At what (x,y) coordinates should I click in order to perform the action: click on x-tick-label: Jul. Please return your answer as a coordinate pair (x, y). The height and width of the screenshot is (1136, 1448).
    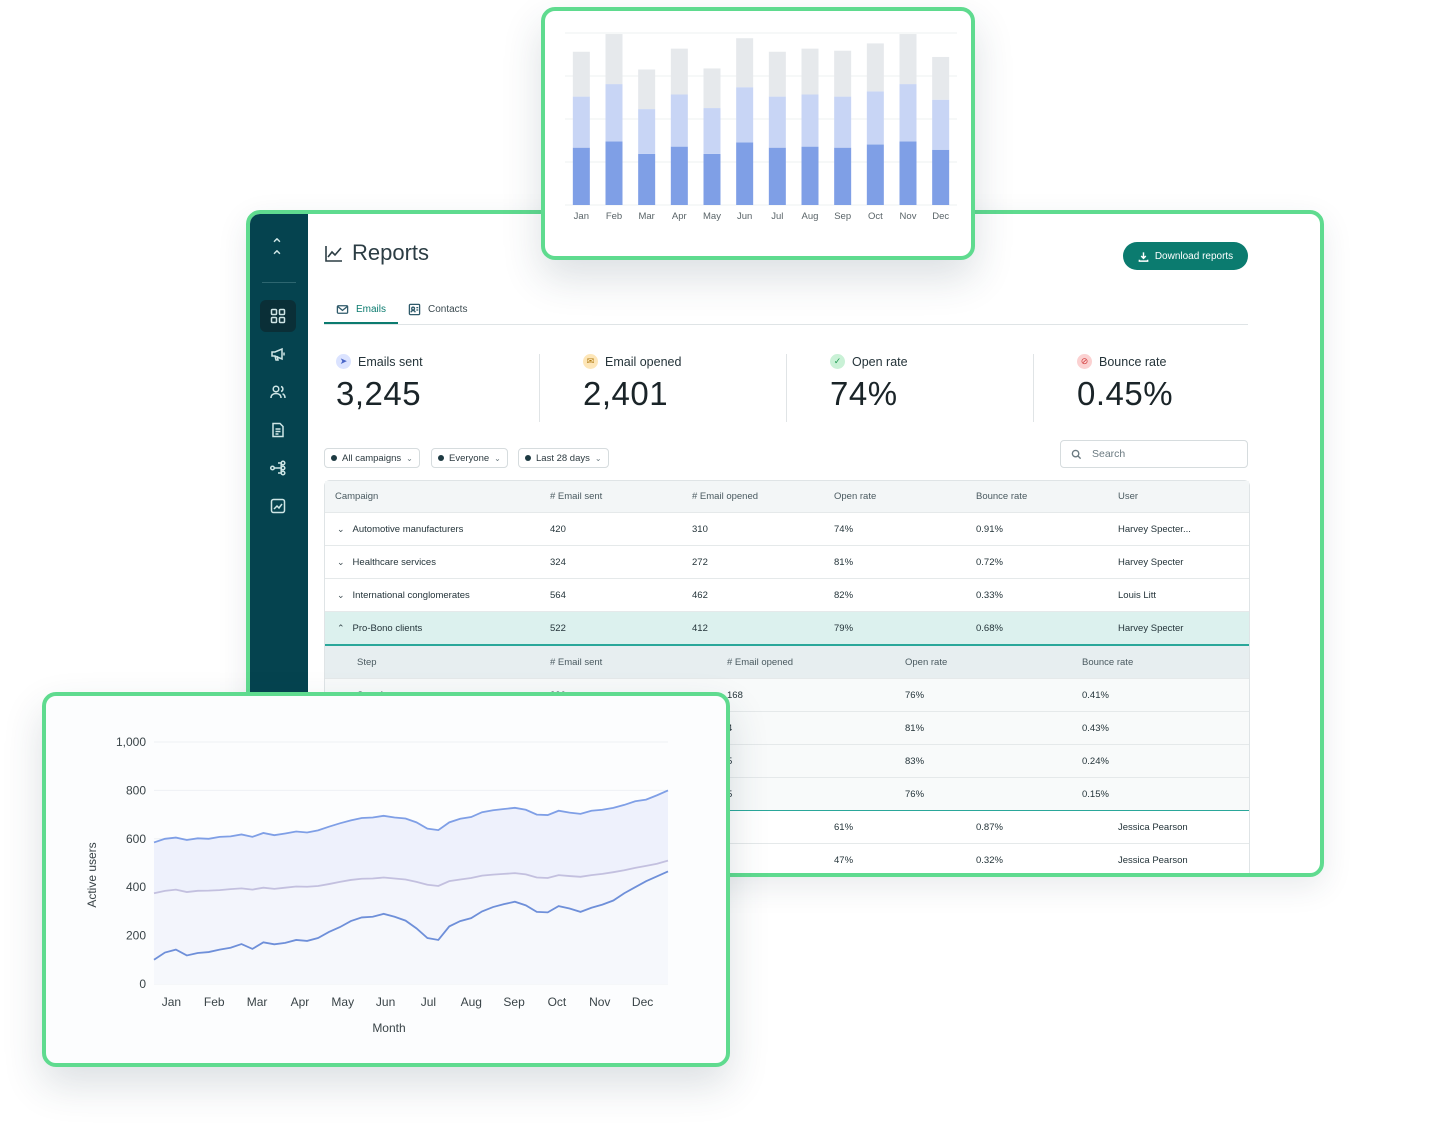
    Looking at the image, I should click on (428, 1002).